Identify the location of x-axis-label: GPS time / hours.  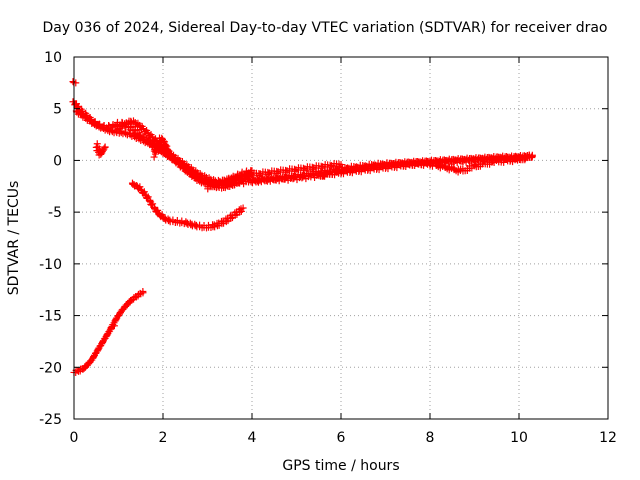
(340, 466).